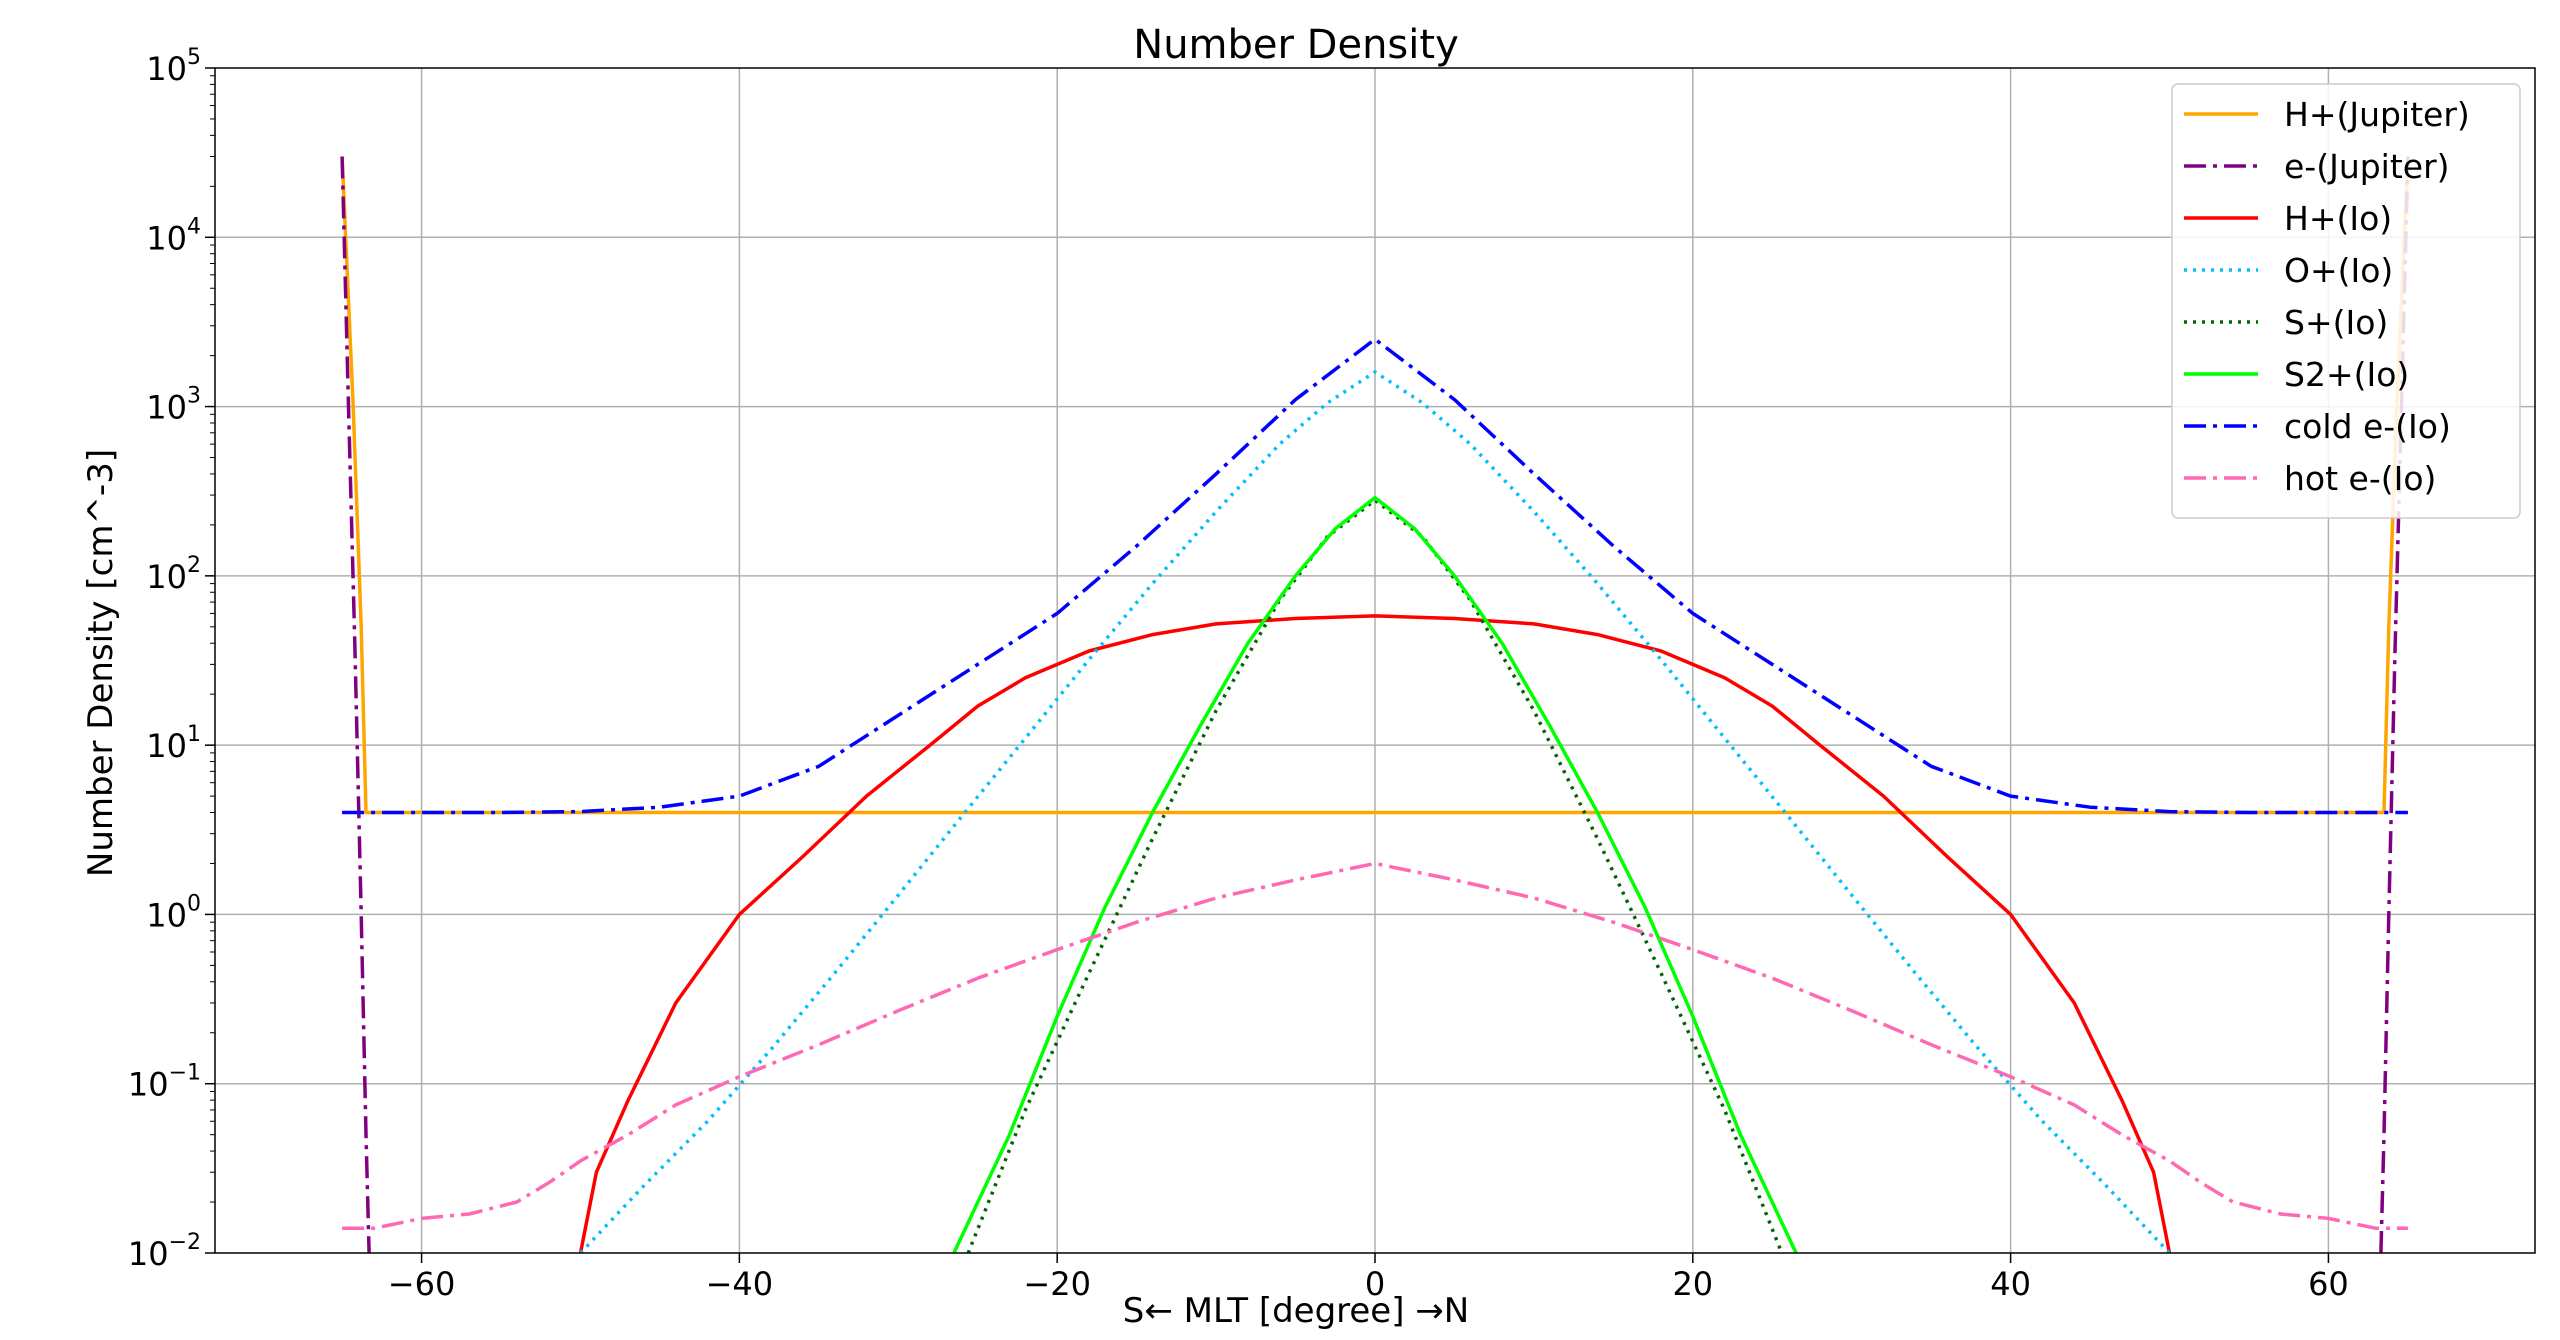  I want to click on x-tick-label: 0, so click(1375, 1284).